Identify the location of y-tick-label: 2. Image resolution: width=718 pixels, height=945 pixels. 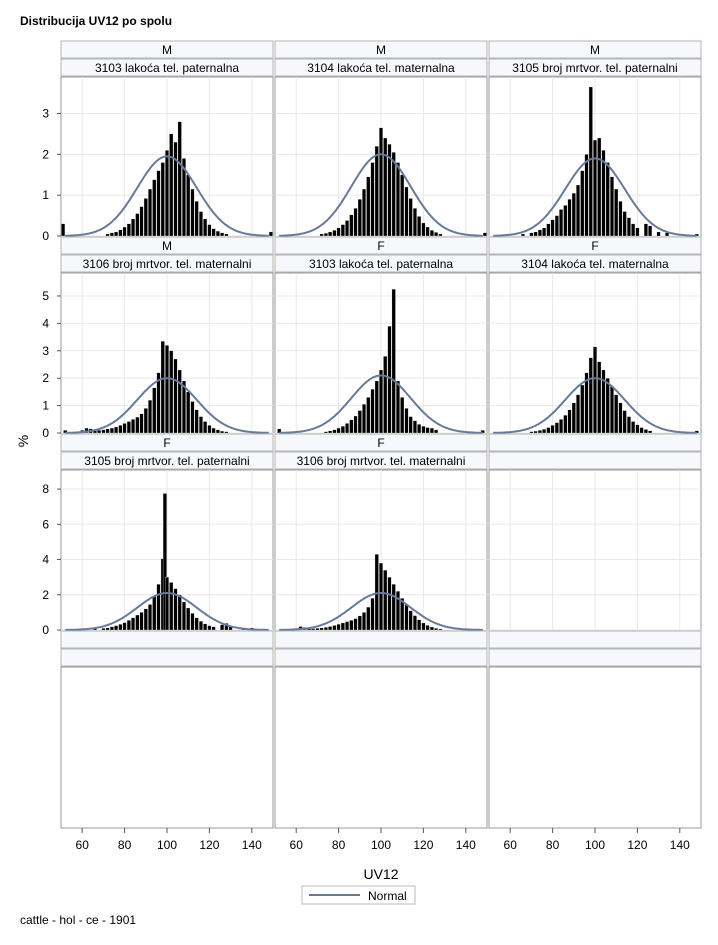
(45, 378).